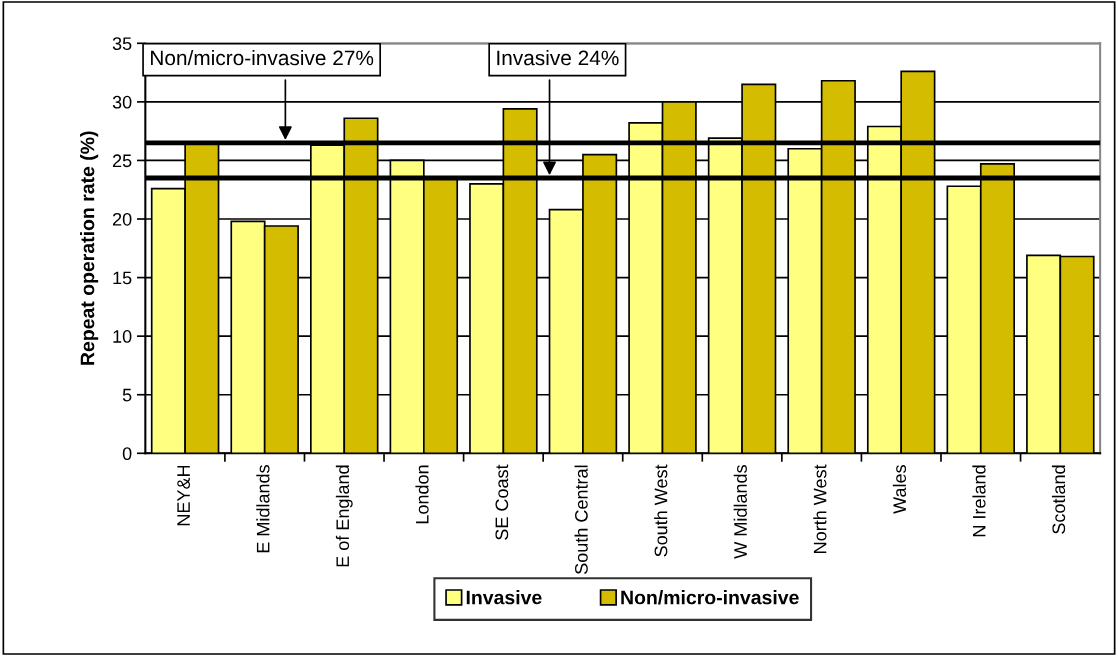 The width and height of the screenshot is (1118, 656). What do you see at coordinates (558, 57) in the screenshot?
I see `ref-line-label: Invasive 24%` at bounding box center [558, 57].